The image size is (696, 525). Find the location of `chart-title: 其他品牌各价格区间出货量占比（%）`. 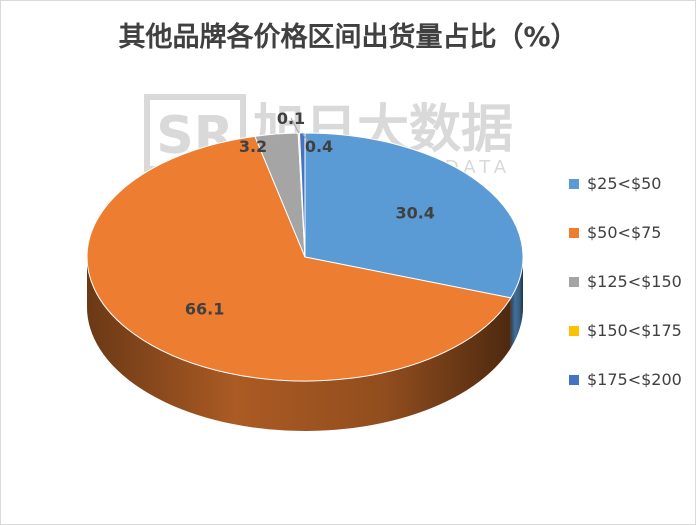

chart-title: 其他品牌各价格区间出货量占比（%） is located at coordinates (348, 37).